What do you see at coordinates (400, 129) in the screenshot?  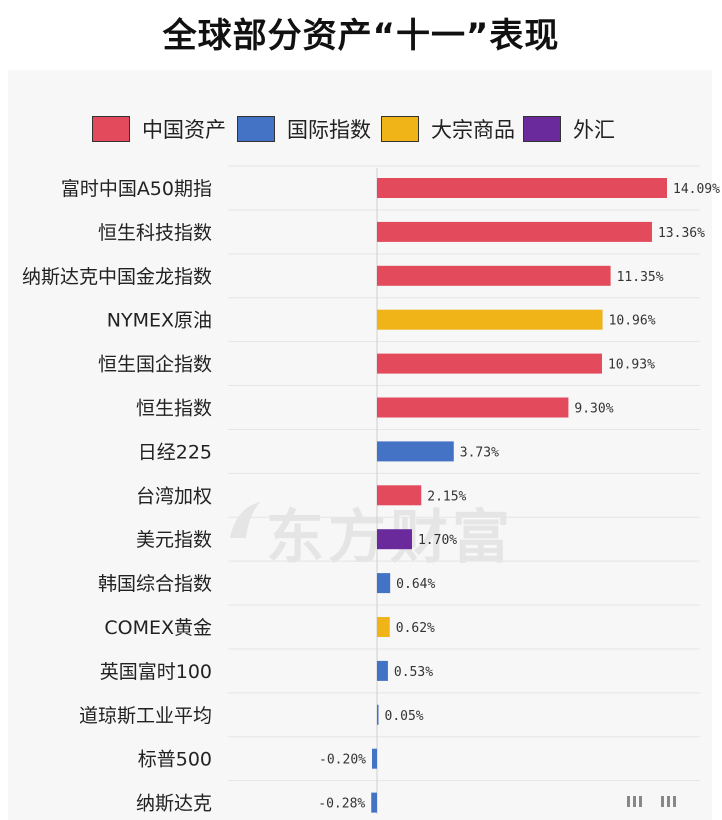 I see `legend-swatch-commodity` at bounding box center [400, 129].